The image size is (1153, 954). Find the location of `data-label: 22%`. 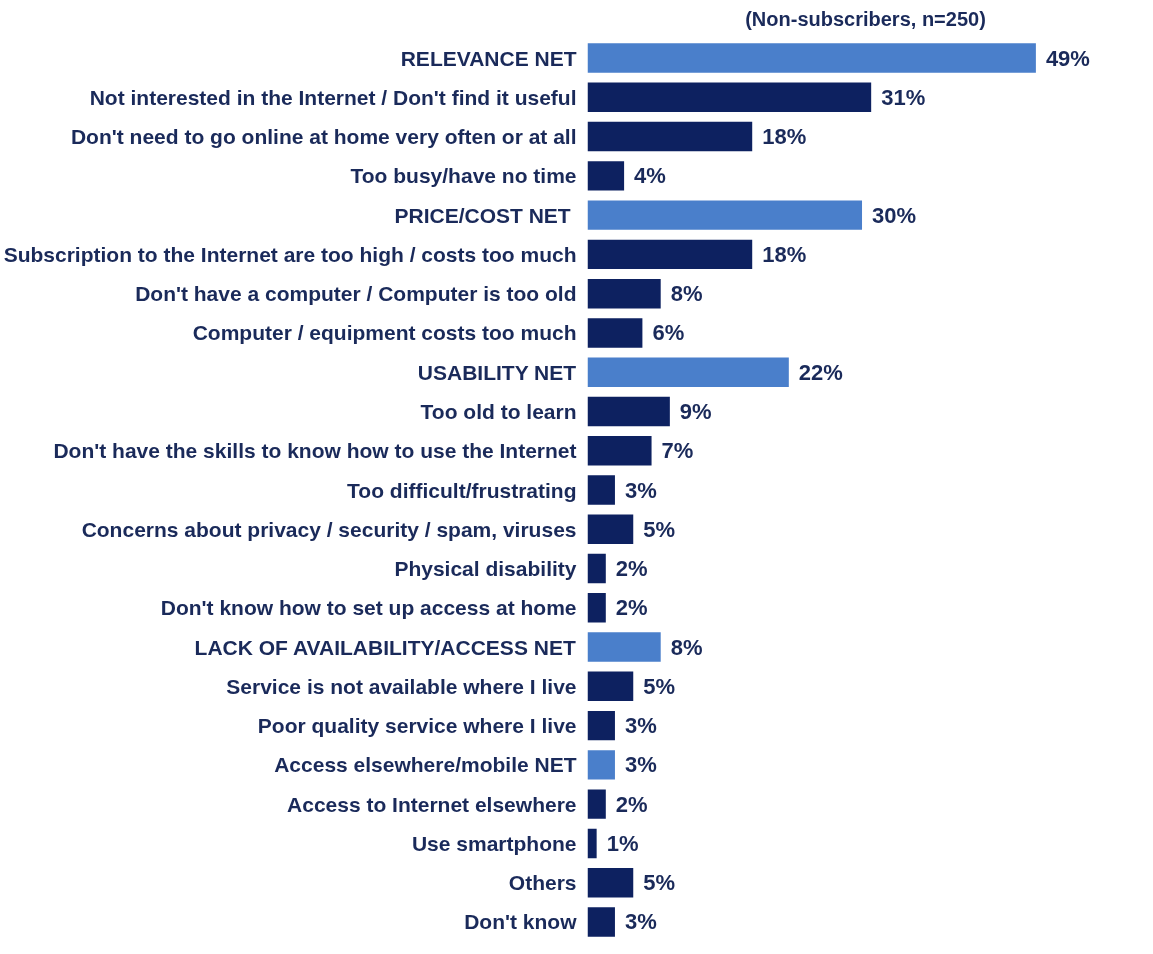

data-label: 22% is located at coordinates (820, 372).